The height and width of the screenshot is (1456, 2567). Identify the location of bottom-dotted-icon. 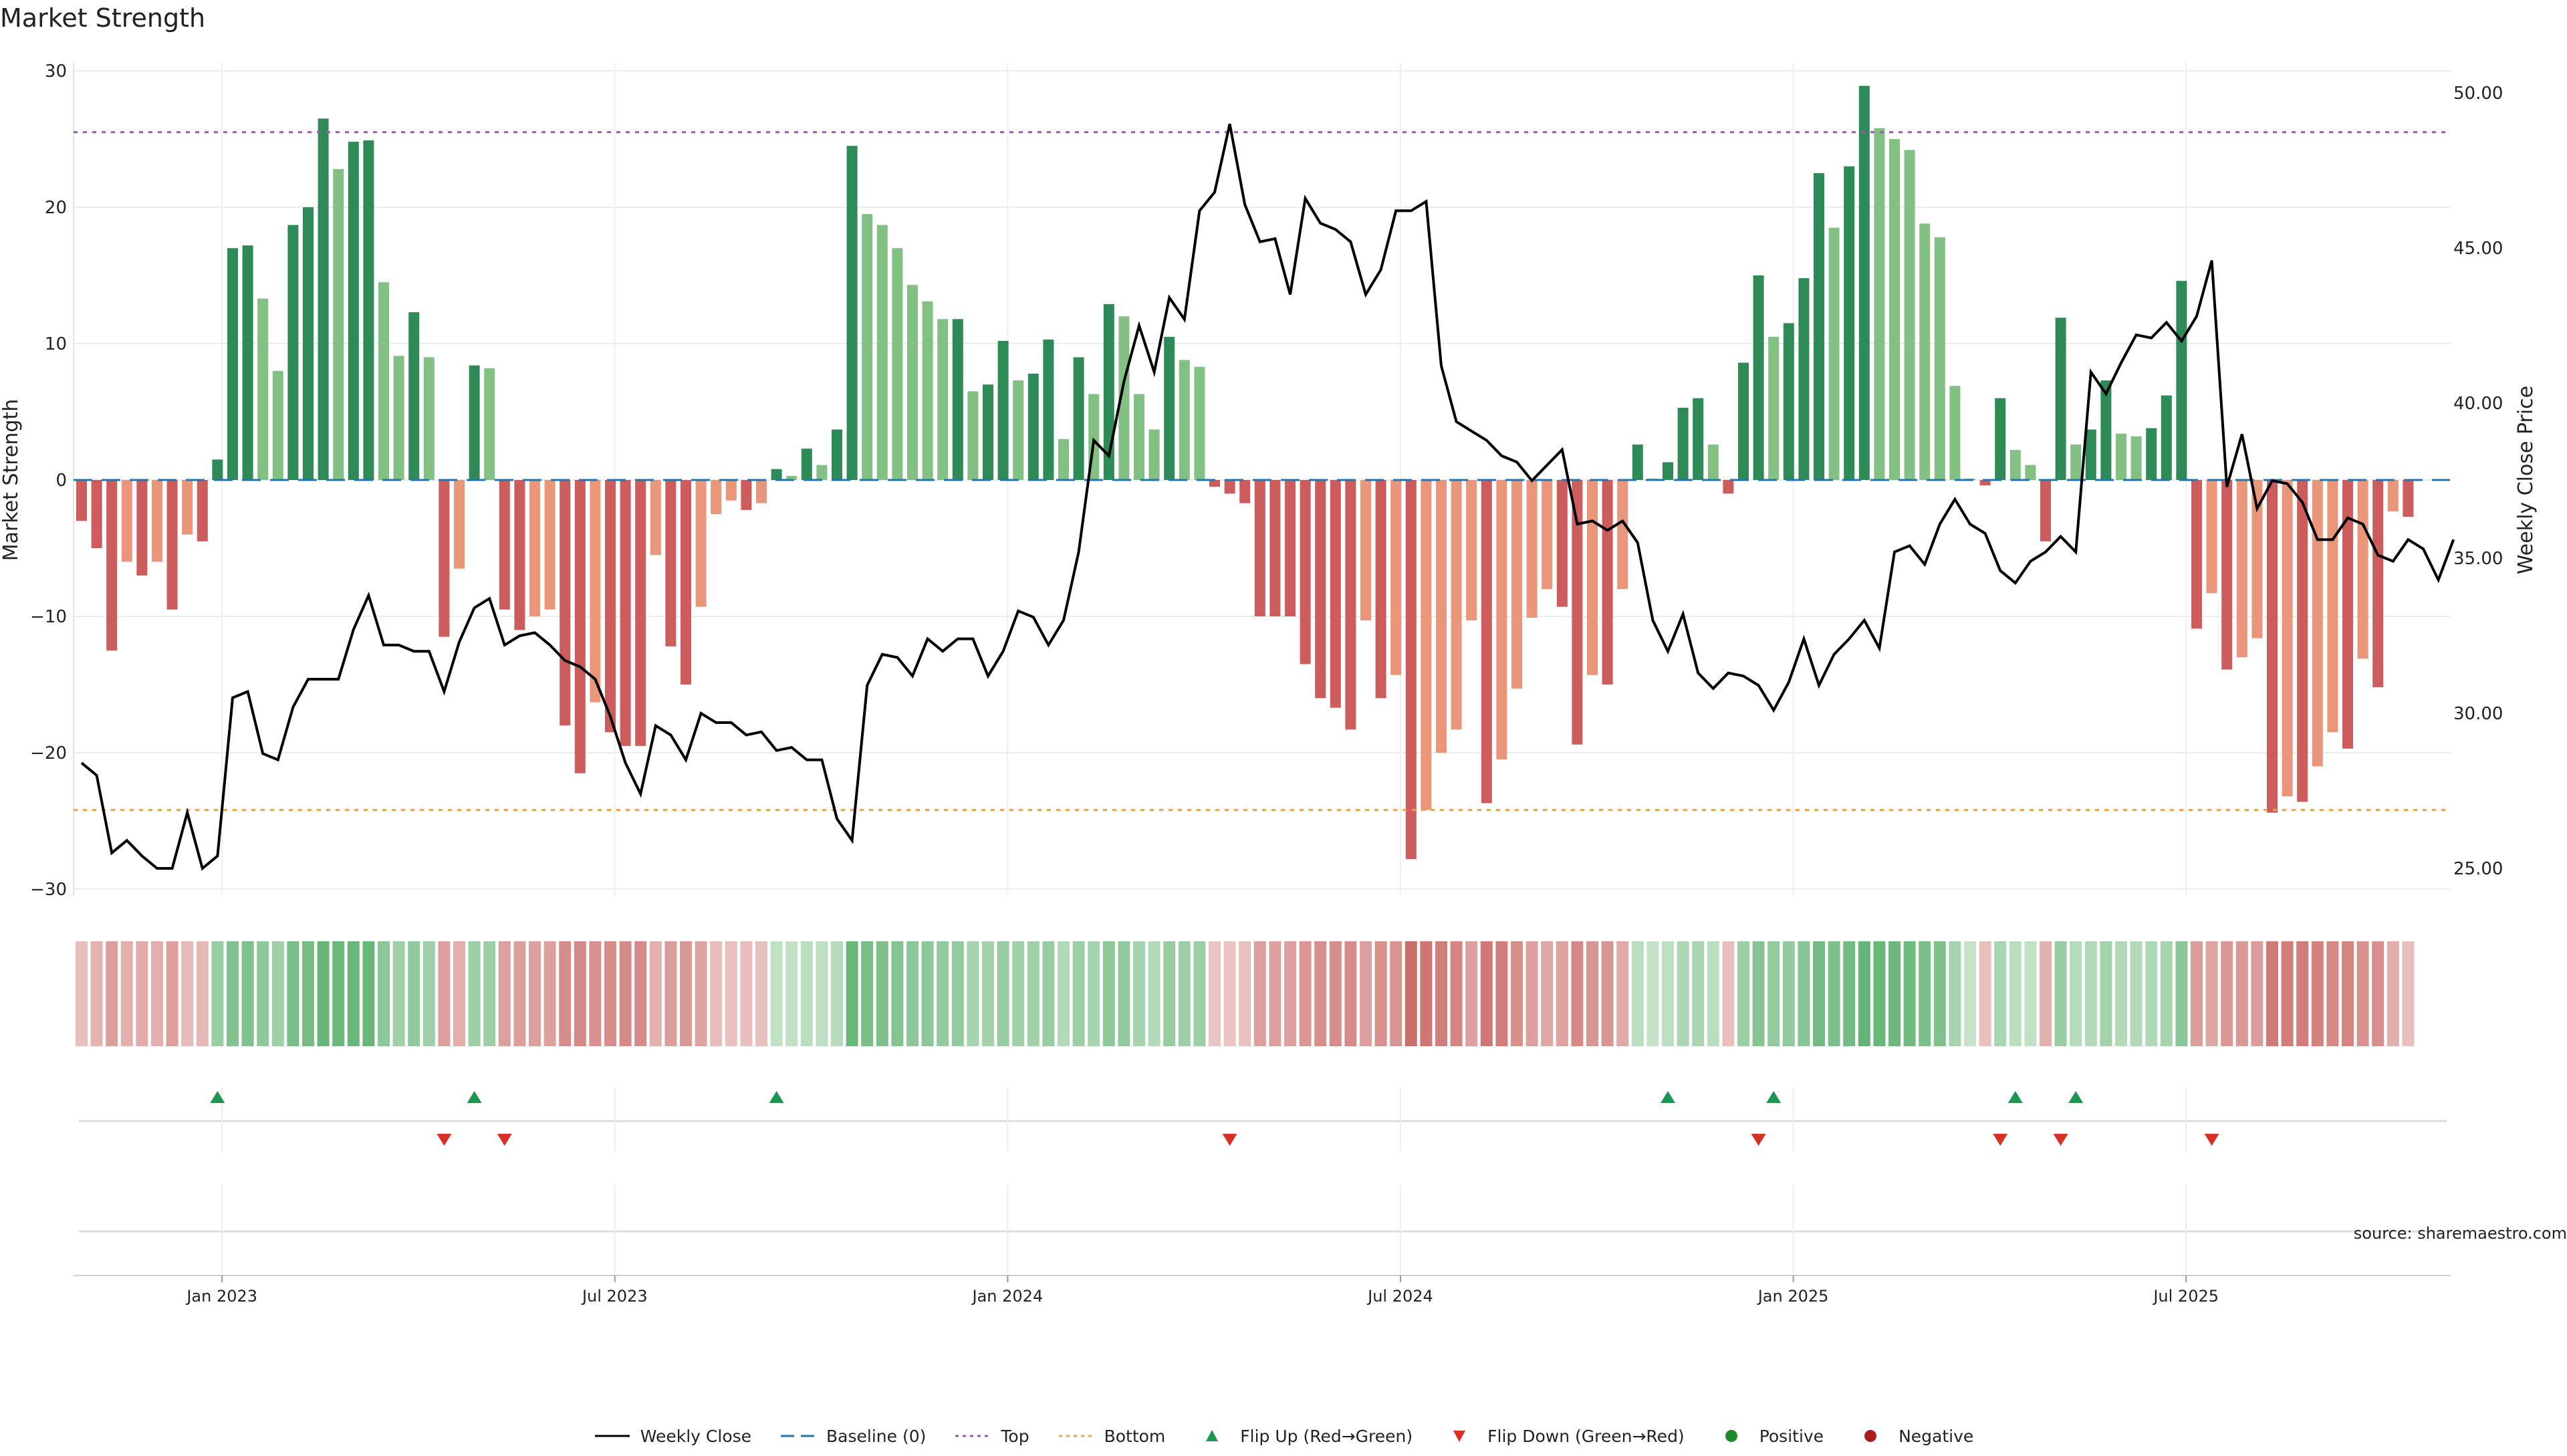
(1076, 1436).